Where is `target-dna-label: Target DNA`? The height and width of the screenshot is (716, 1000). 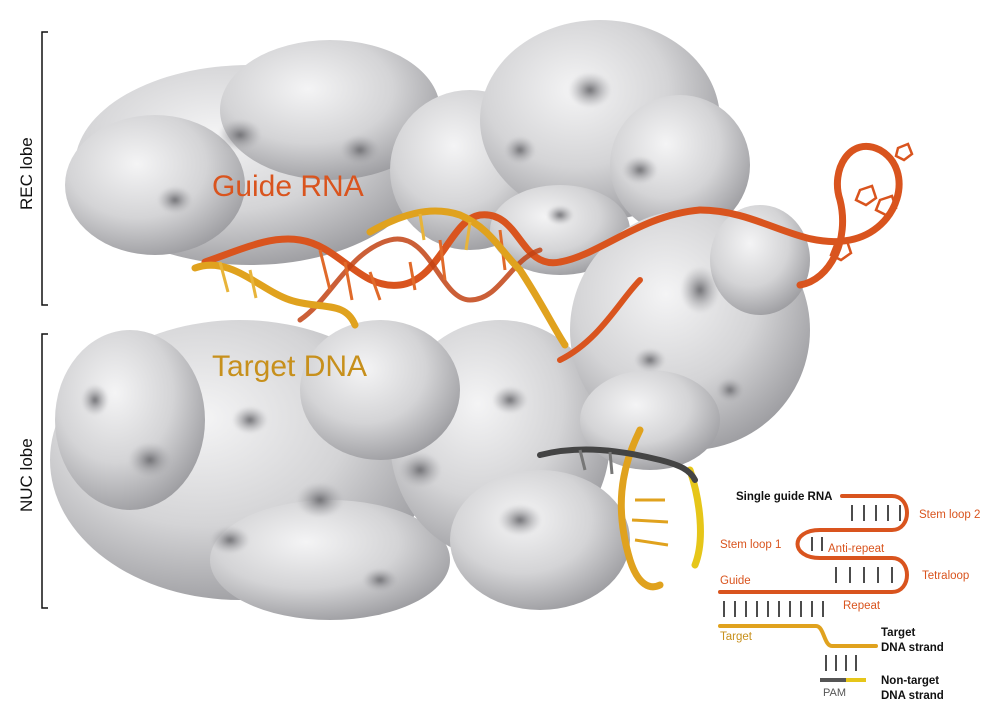 target-dna-label: Target DNA is located at coordinates (289, 366).